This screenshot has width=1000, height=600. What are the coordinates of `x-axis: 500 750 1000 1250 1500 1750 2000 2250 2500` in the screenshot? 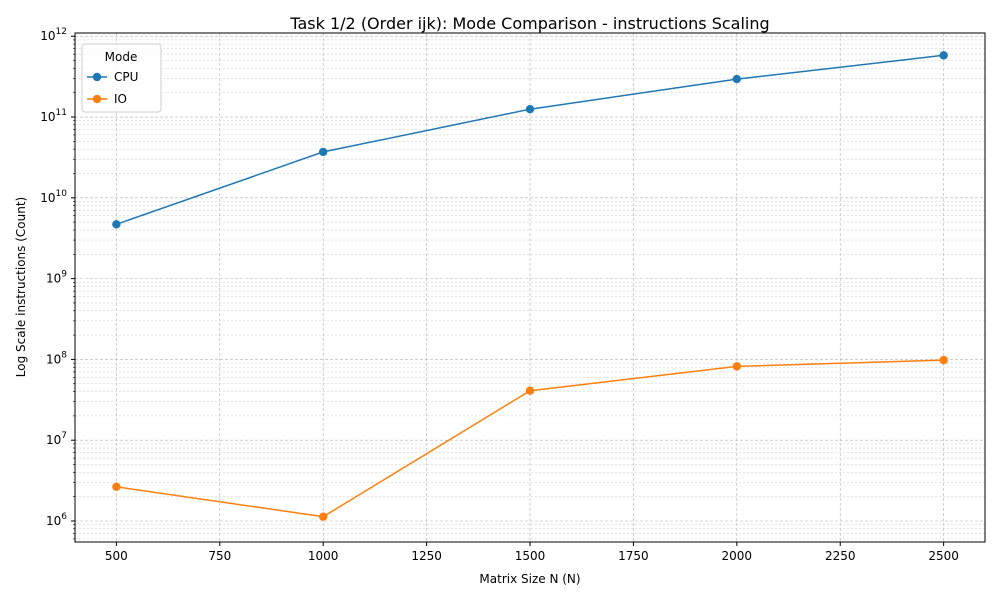 It's located at (532, 552).